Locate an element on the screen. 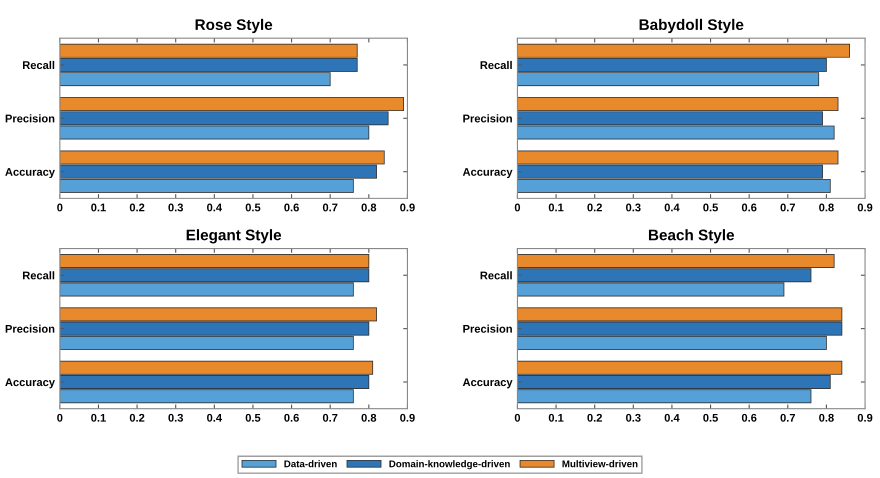 The image size is (880, 478). chart-title: Babydoll Style is located at coordinates (692, 26).